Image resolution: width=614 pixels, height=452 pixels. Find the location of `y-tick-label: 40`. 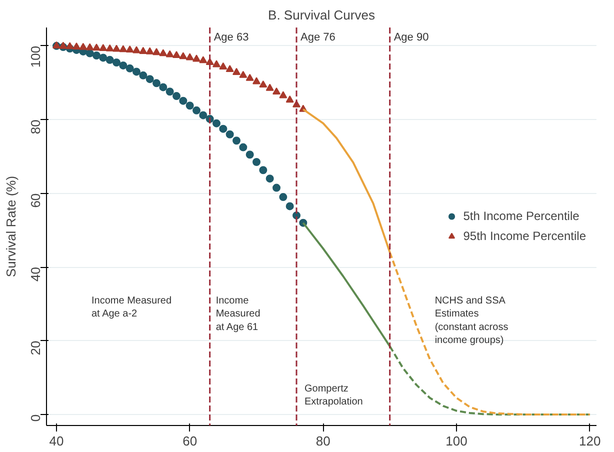

y-tick-label: 40 is located at coordinates (35, 274).